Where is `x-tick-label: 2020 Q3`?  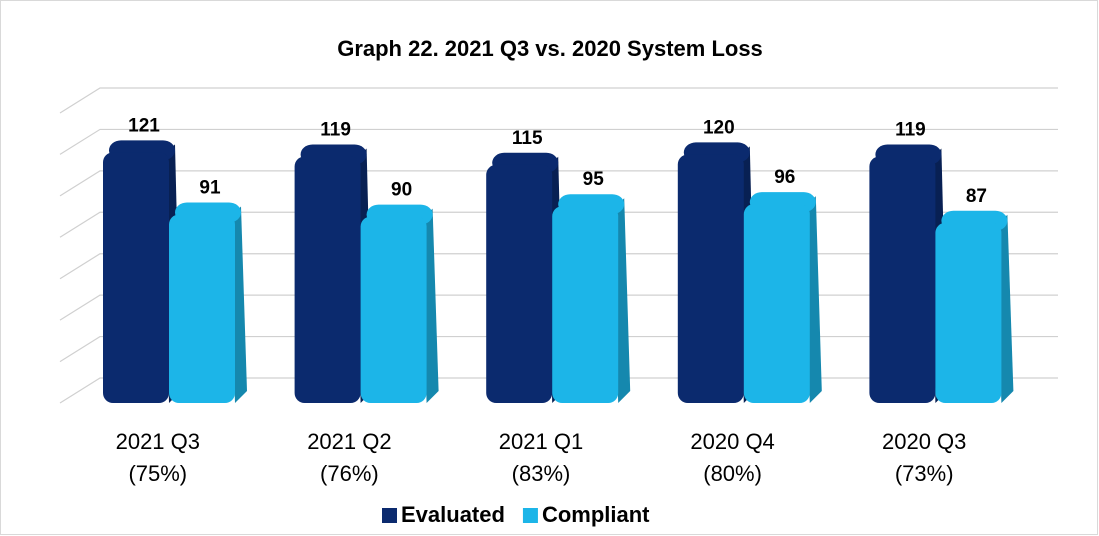
x-tick-label: 2020 Q3 is located at coordinates (924, 441).